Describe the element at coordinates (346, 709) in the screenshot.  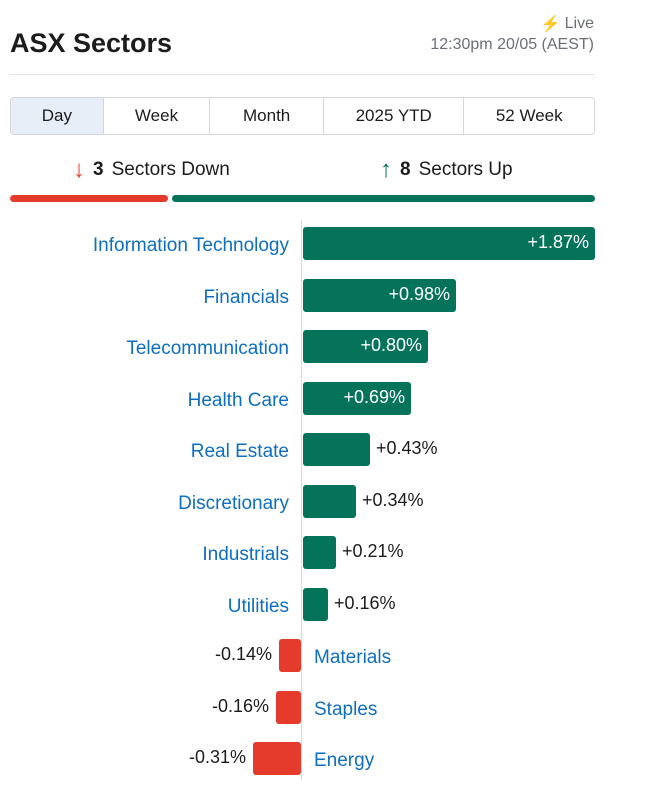
I see `sector-label: Staples` at that location.